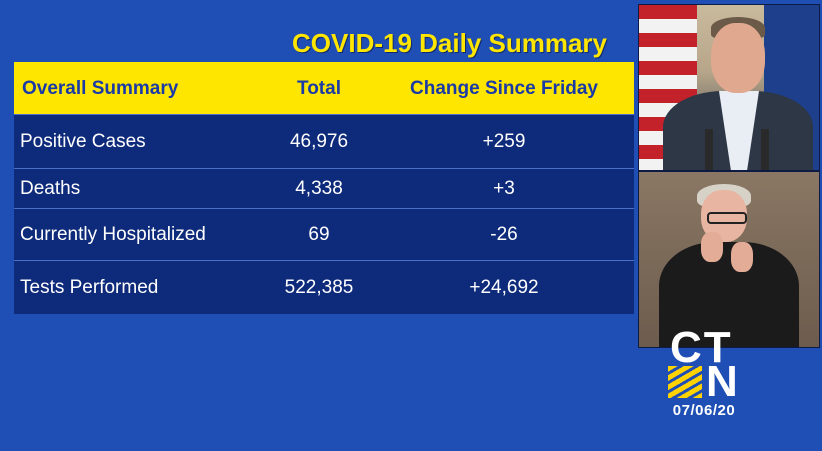  I want to click on table-row: Positive Cases 46,976 +259, so click(324, 141).